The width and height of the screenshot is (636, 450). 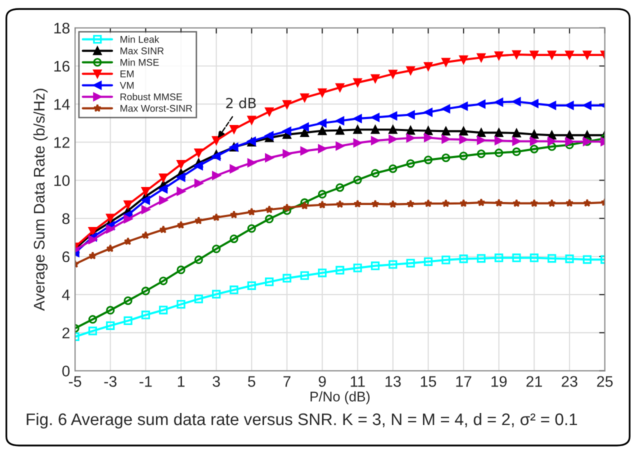 What do you see at coordinates (110, 381) in the screenshot?
I see `x-tick-label: -3` at bounding box center [110, 381].